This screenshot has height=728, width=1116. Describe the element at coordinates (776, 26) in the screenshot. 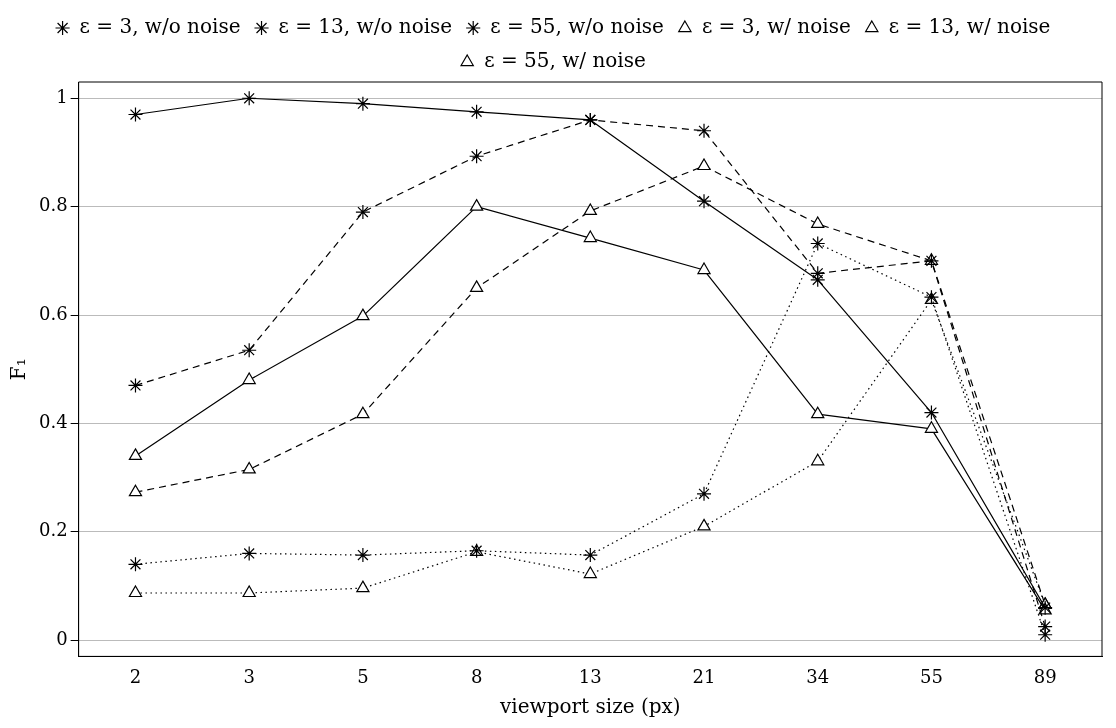

I see `legend-label: ε = 3, w/ noise` at that location.